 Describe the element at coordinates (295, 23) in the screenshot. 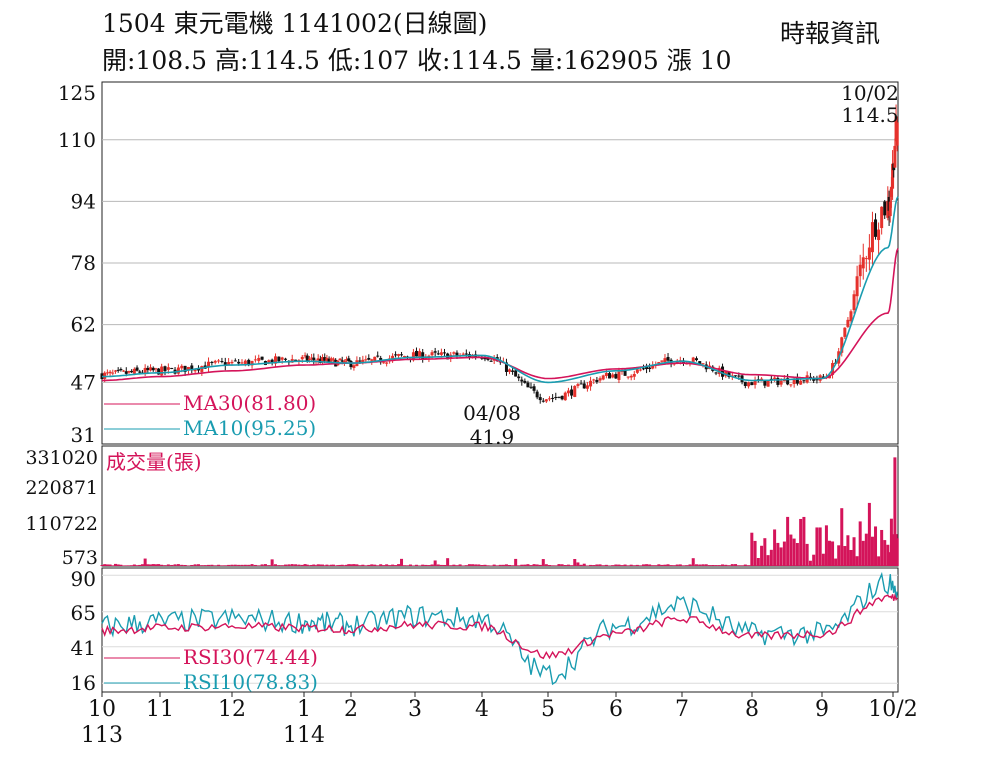

I see `chart-title: 1504 東元電機 1141002(日線圖)` at that location.